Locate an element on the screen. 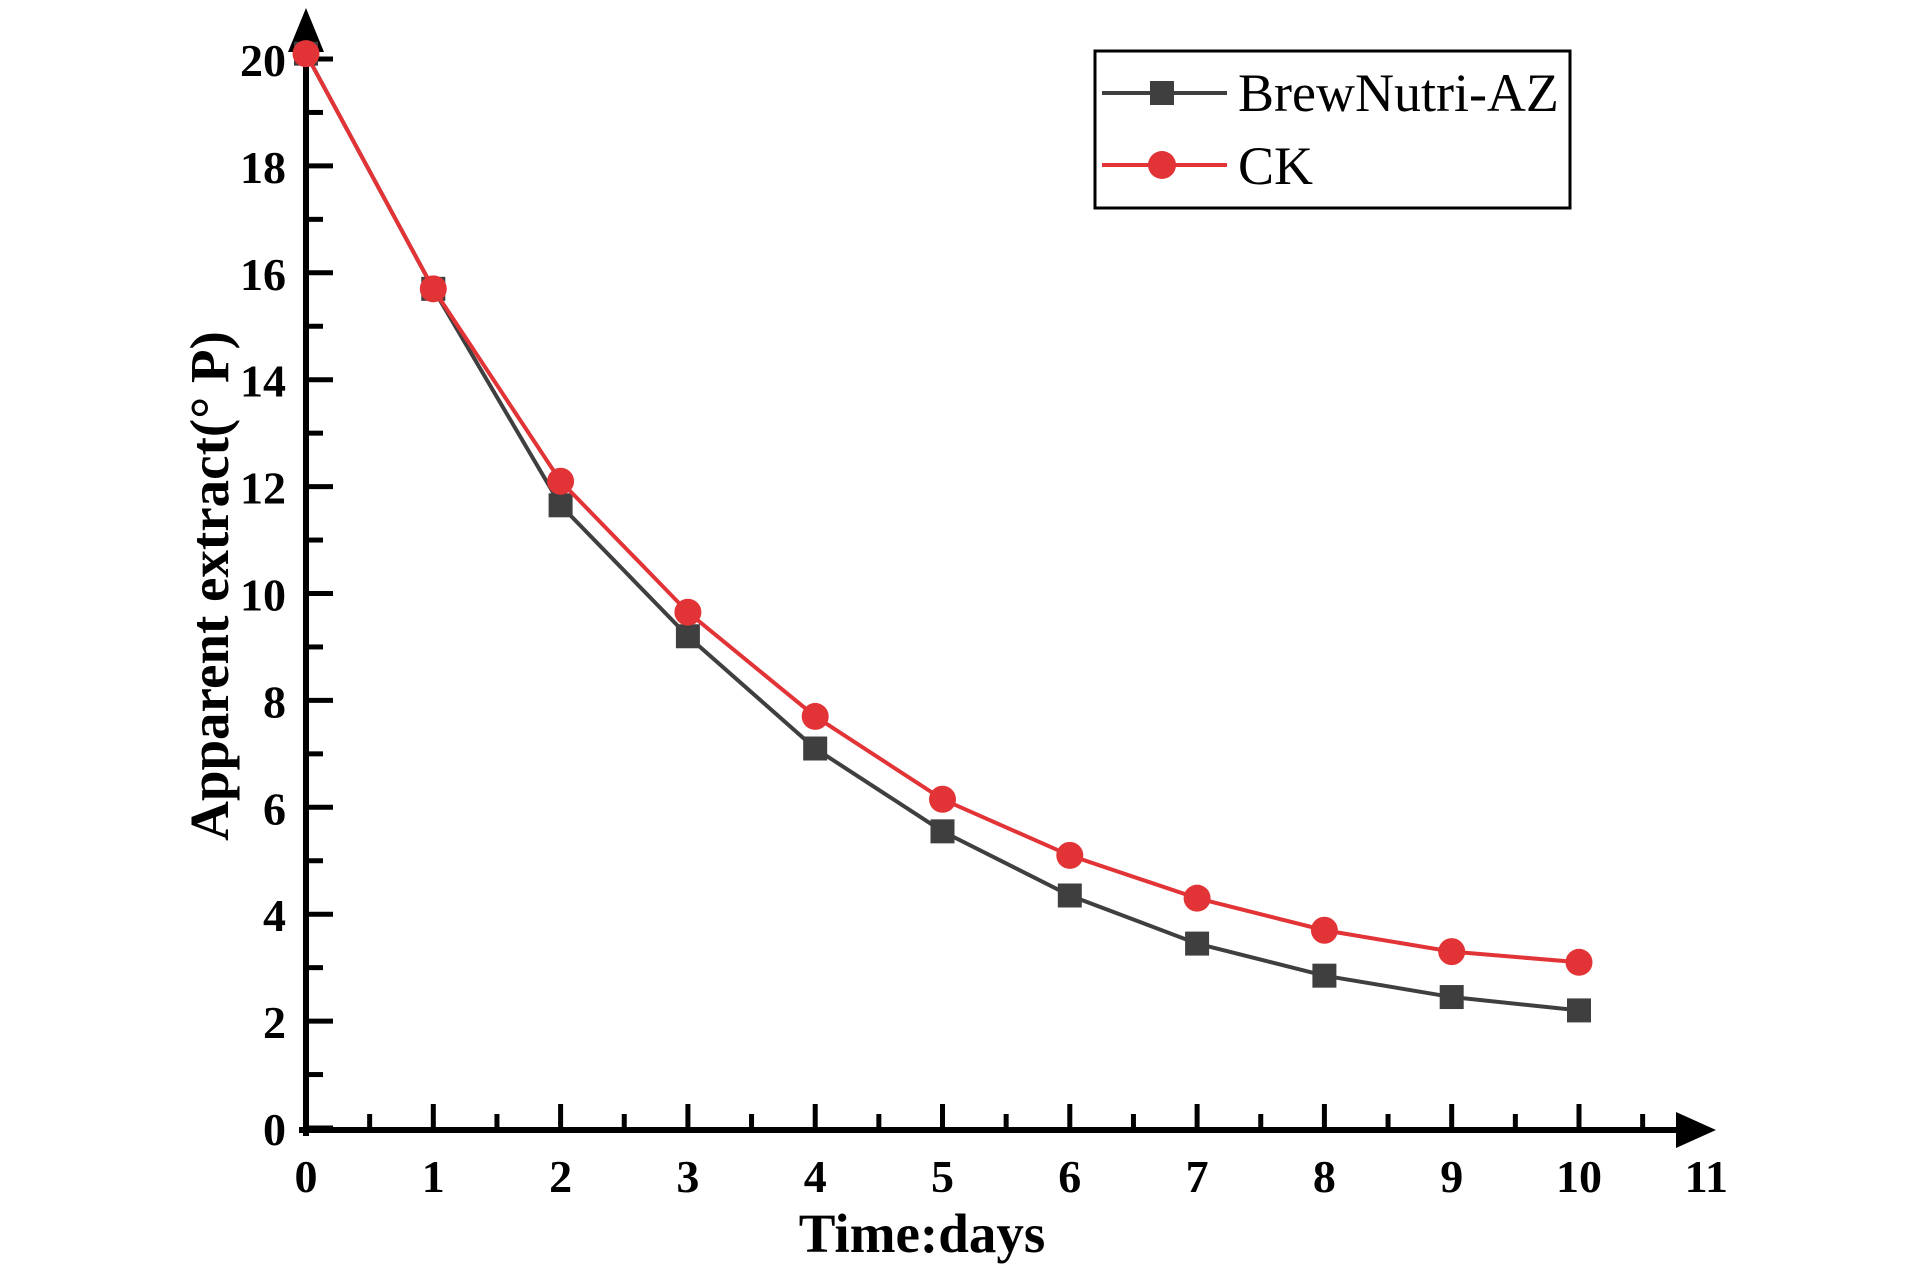 Image resolution: width=1920 pixels, height=1280 pixels. legend: BrewNutri-AZ CK is located at coordinates (1332, 129).